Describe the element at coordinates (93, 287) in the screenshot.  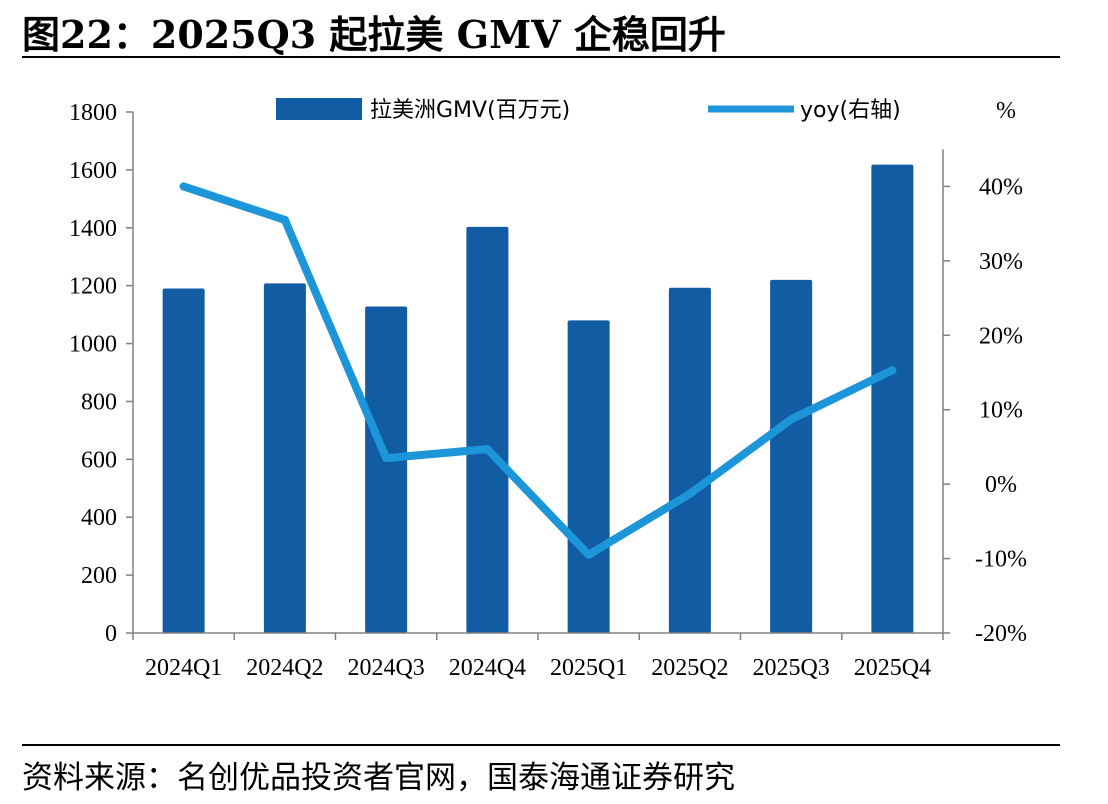
I see `y-left-tick-label: 1200` at that location.